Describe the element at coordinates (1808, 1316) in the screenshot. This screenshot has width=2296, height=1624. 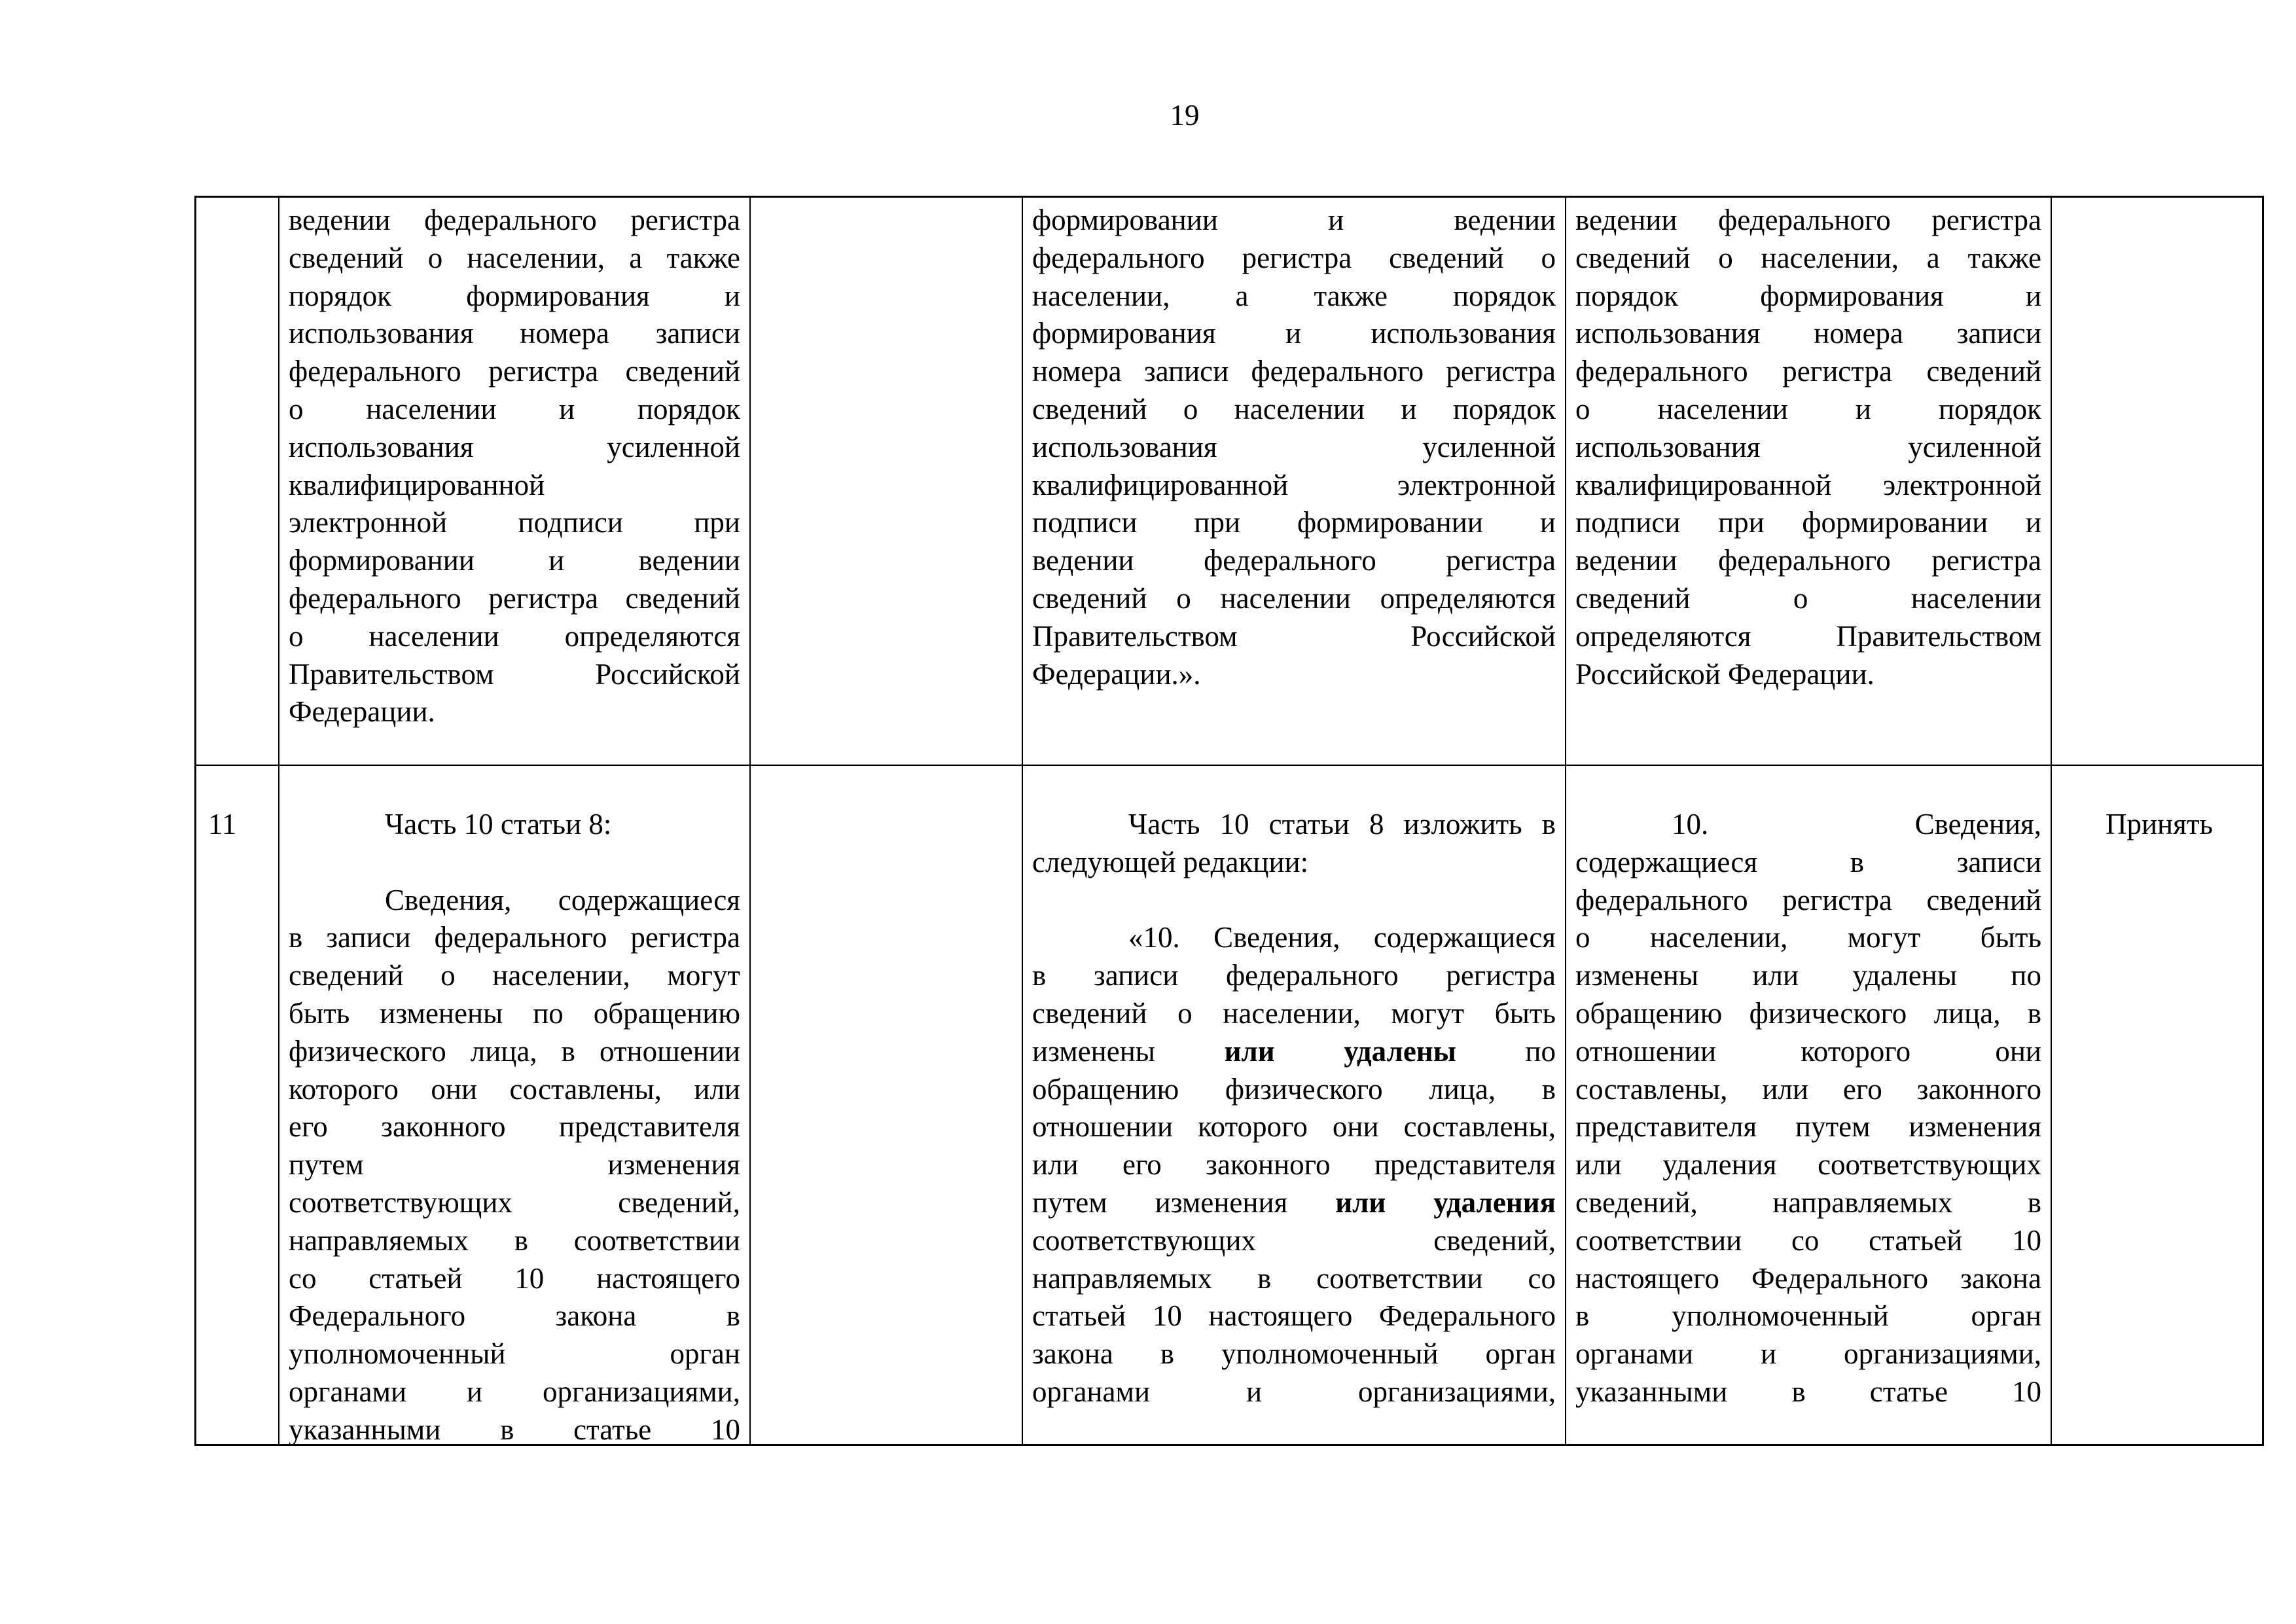
I see `text-line: в уполномоченный орган` at that location.